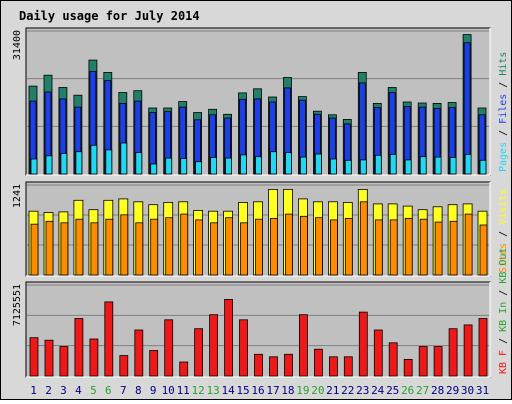 Image resolution: width=512 pixels, height=404 pixels. I want to click on x-tick-label: 4, so click(78, 390).